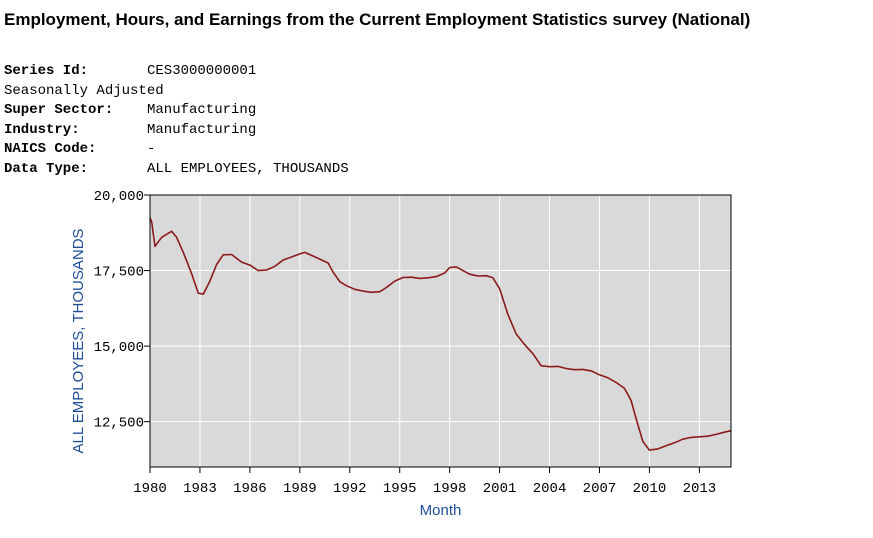  What do you see at coordinates (59, 110) in the screenshot?
I see `super-sector-label: Super Sector:` at bounding box center [59, 110].